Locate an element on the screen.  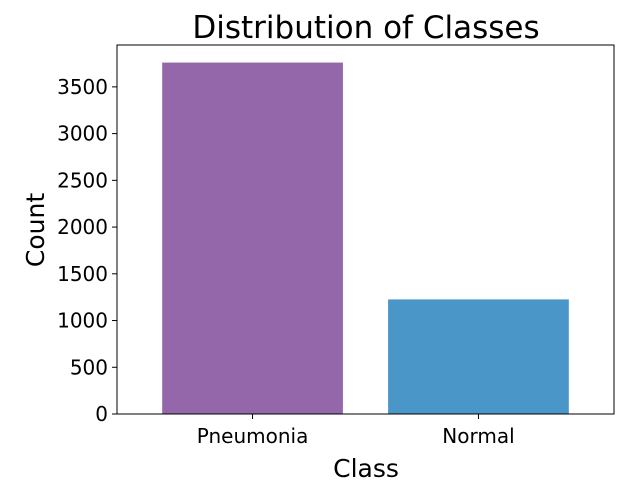
chart-title: Distribution of Classes is located at coordinates (365, 28).